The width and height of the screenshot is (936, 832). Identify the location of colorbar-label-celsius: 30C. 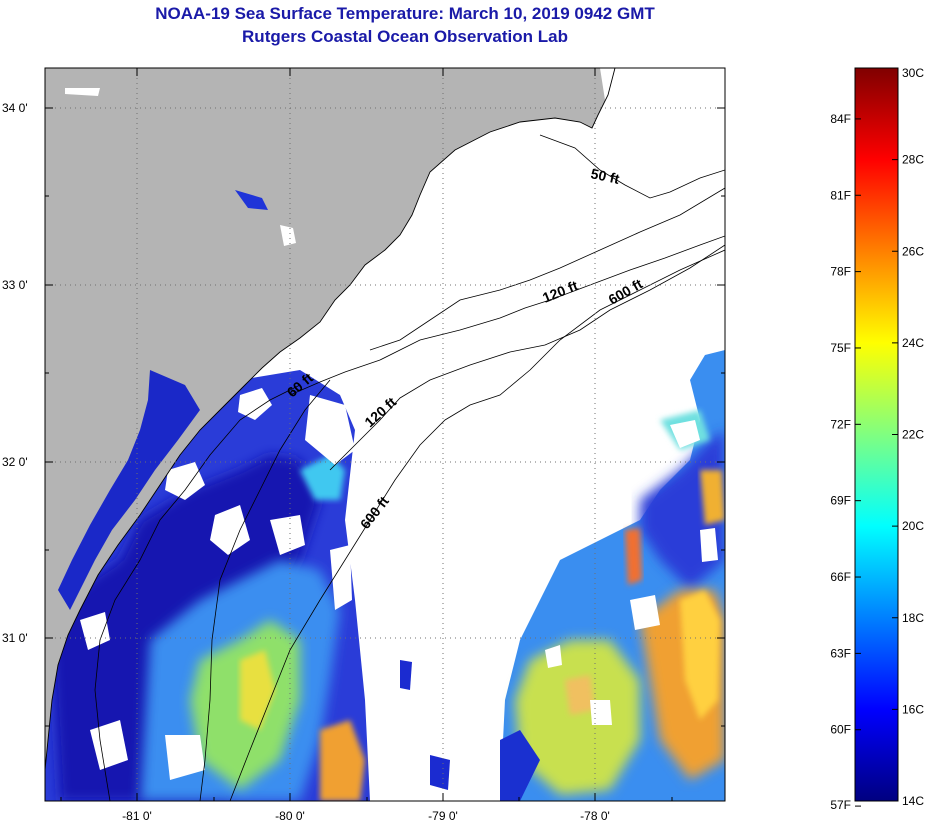
(913, 73).